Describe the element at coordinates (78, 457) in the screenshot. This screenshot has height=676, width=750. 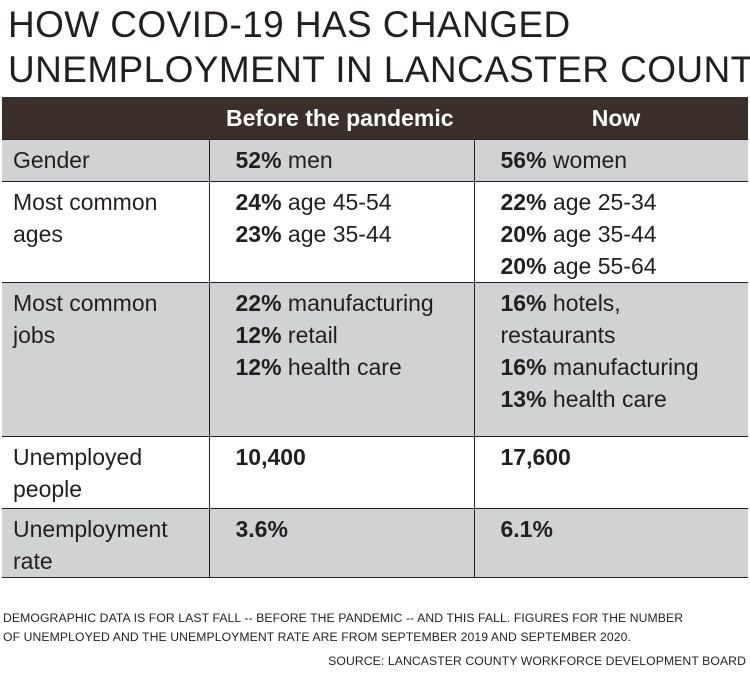
I see `row-label-line: Unemployed` at that location.